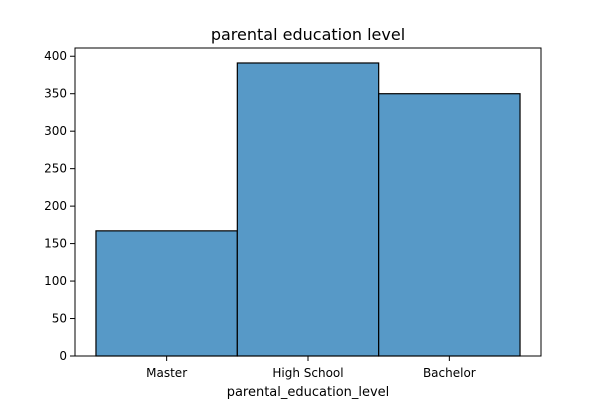 This screenshot has height=400, width=600. I want to click on x-tick-label: Master, so click(166, 373).